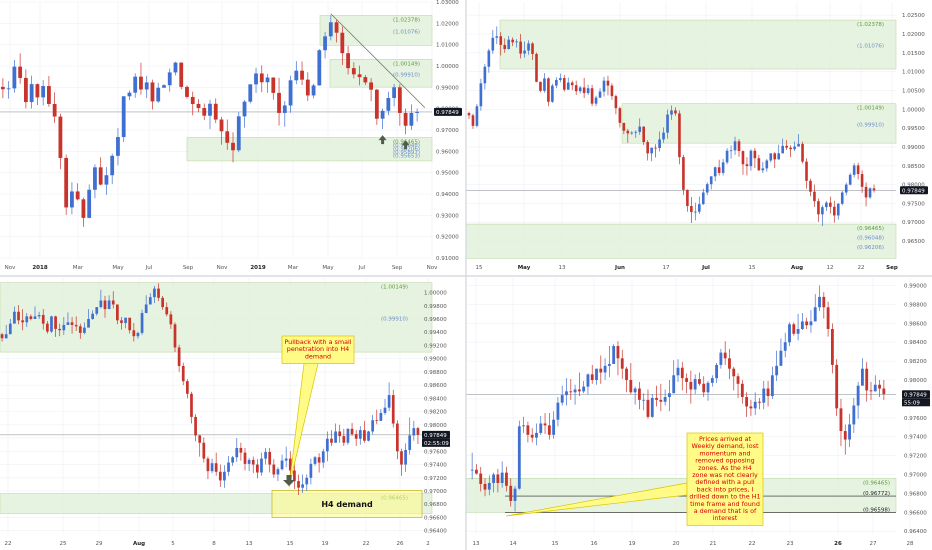 This screenshot has width=932, height=550. Describe the element at coordinates (915, 513) in the screenshot. I see `price-axis-tick: 0.96600` at that location.